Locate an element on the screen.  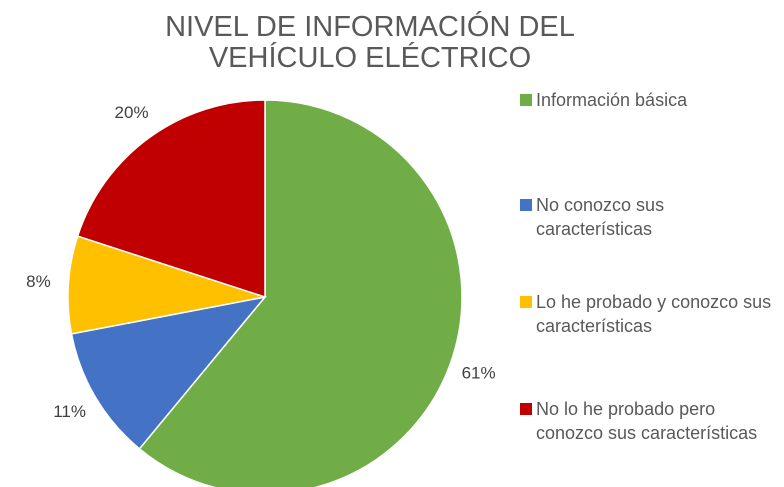
data-label: 61% is located at coordinates (479, 372).